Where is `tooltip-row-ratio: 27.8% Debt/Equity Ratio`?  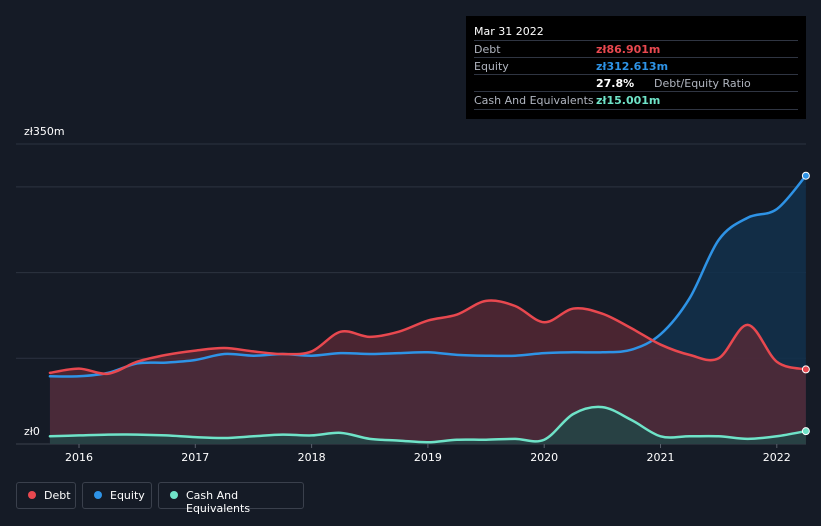 tooltip-row-ratio: 27.8% Debt/Equity Ratio is located at coordinates (636, 83).